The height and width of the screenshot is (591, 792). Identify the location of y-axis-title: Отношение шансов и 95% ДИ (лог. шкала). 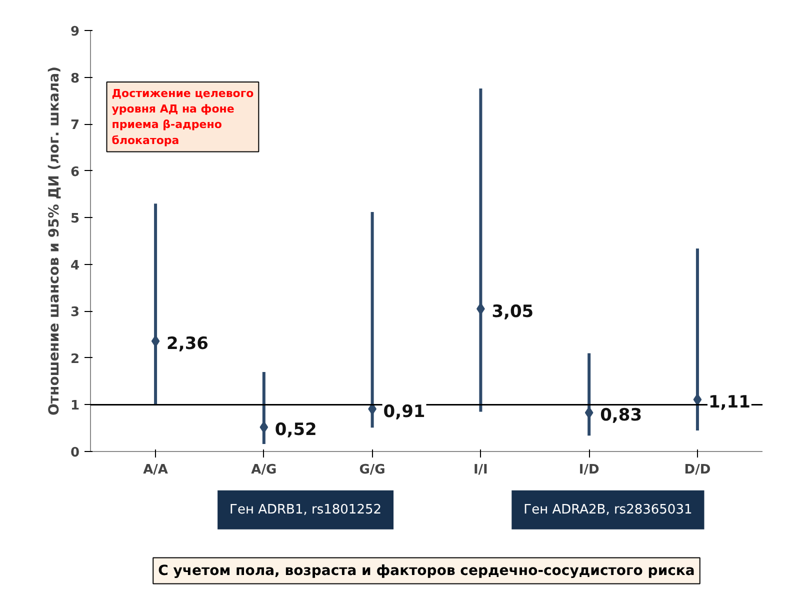
(54, 241).